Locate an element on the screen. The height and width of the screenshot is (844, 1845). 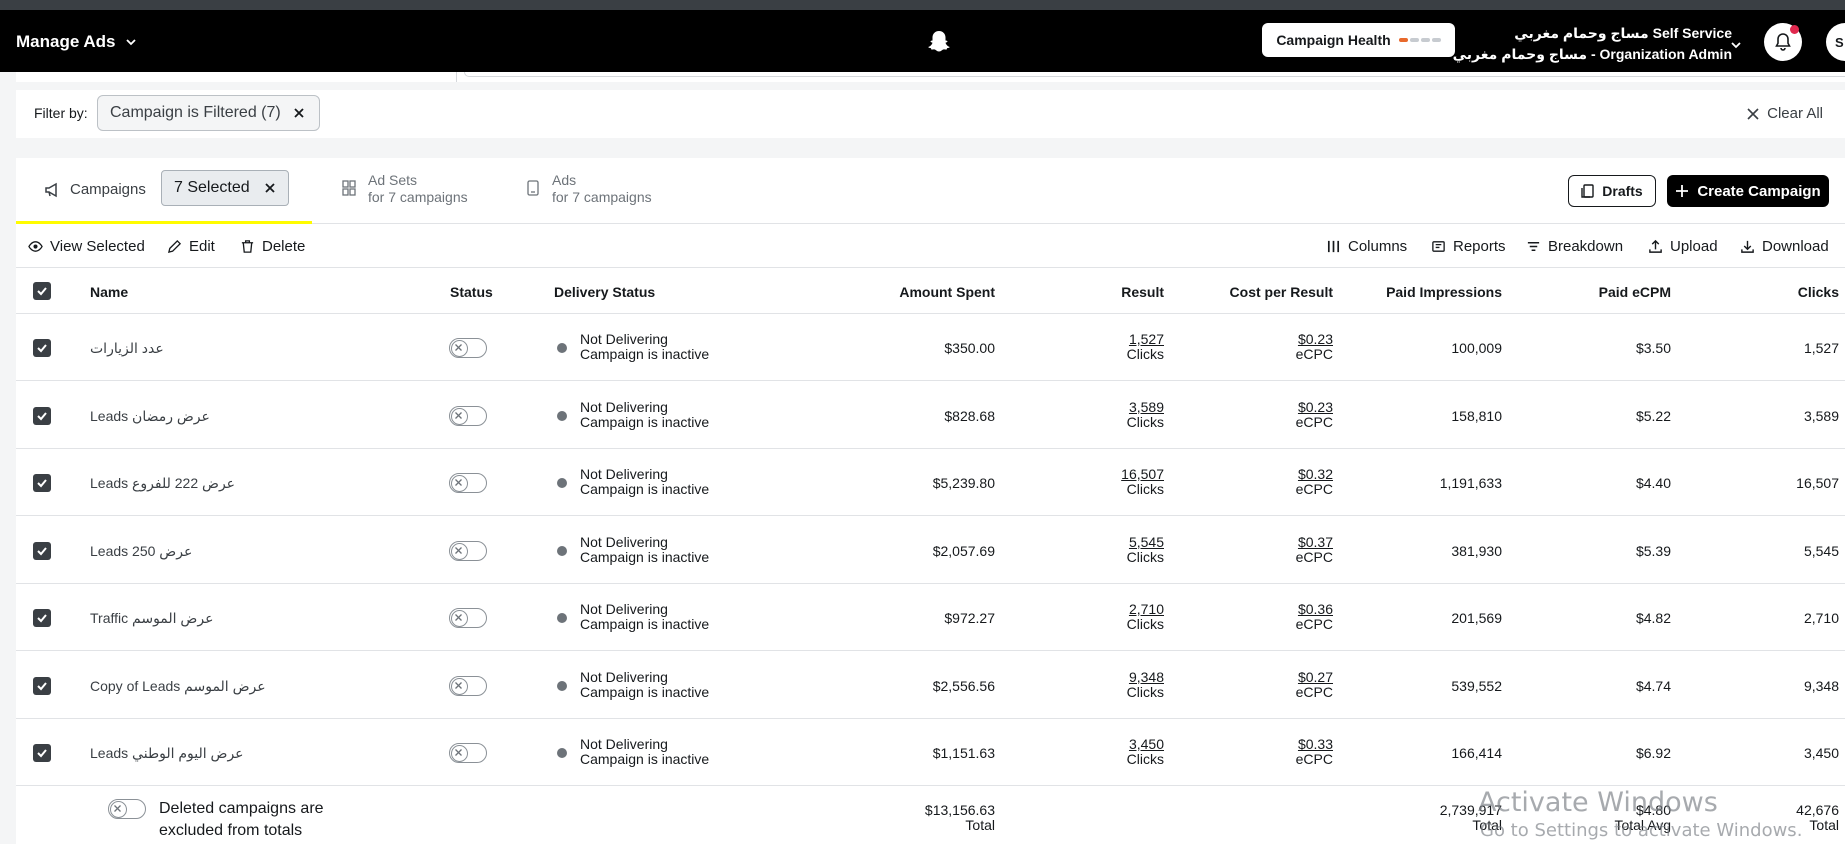
columns-button: Columns is located at coordinates (1366, 246).